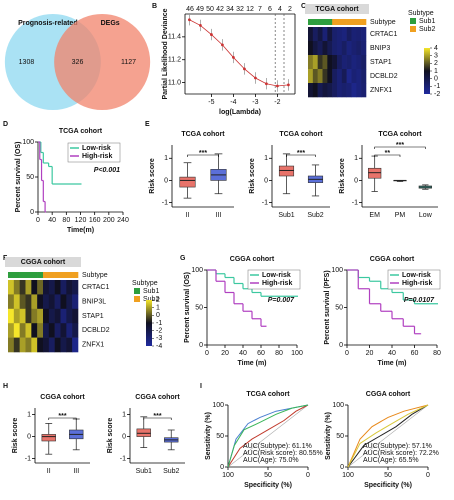 The image size is (454, 500). Describe the element at coordinates (159, 338) in the screenshot. I see `color-tick-label: -3` at that location.